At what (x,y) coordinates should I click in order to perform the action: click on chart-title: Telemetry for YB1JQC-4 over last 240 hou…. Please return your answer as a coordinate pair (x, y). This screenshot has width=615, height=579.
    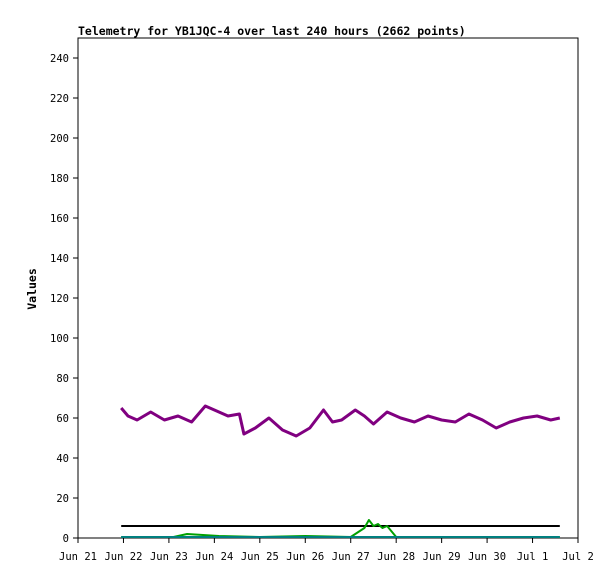
    Looking at the image, I should click on (272, 31).